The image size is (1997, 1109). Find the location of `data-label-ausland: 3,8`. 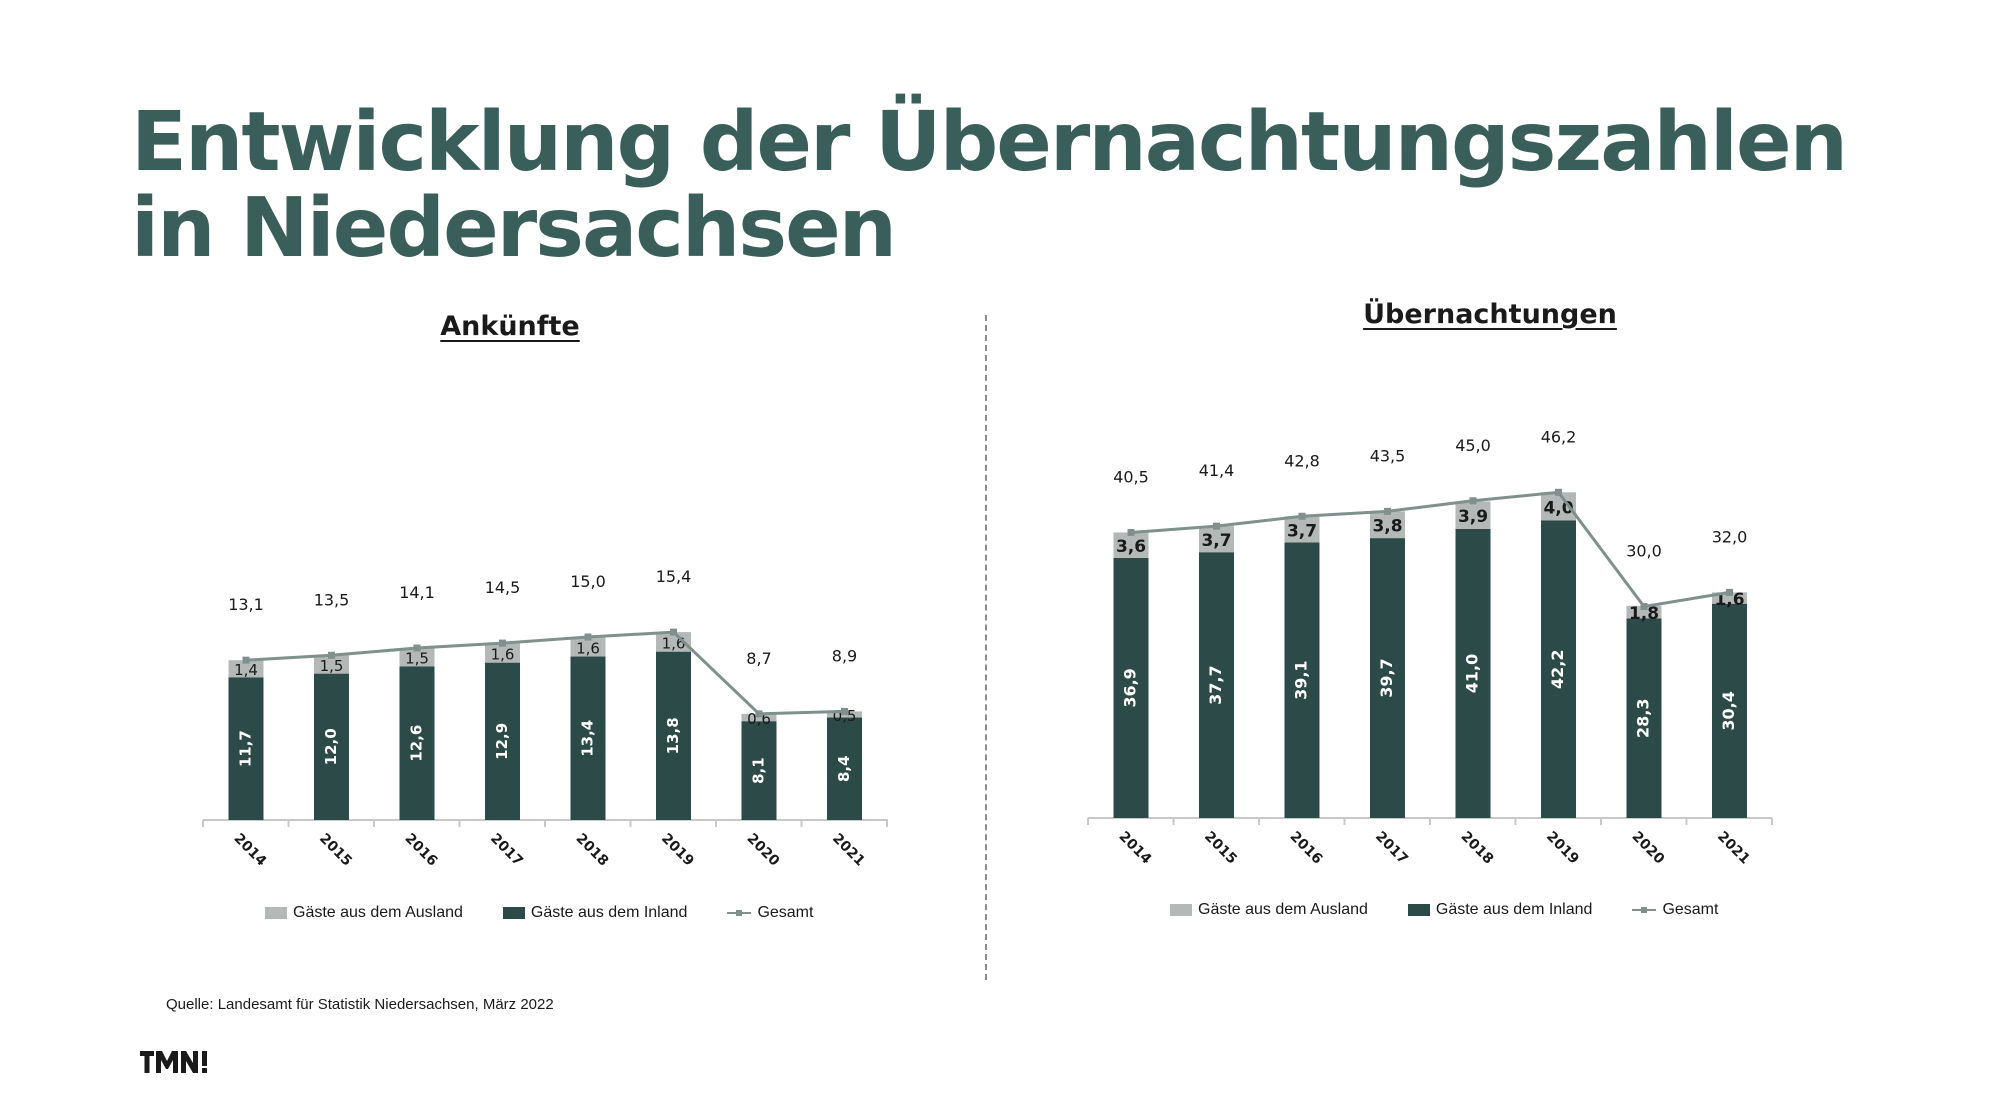

data-label-ausland: 3,8 is located at coordinates (1387, 527).